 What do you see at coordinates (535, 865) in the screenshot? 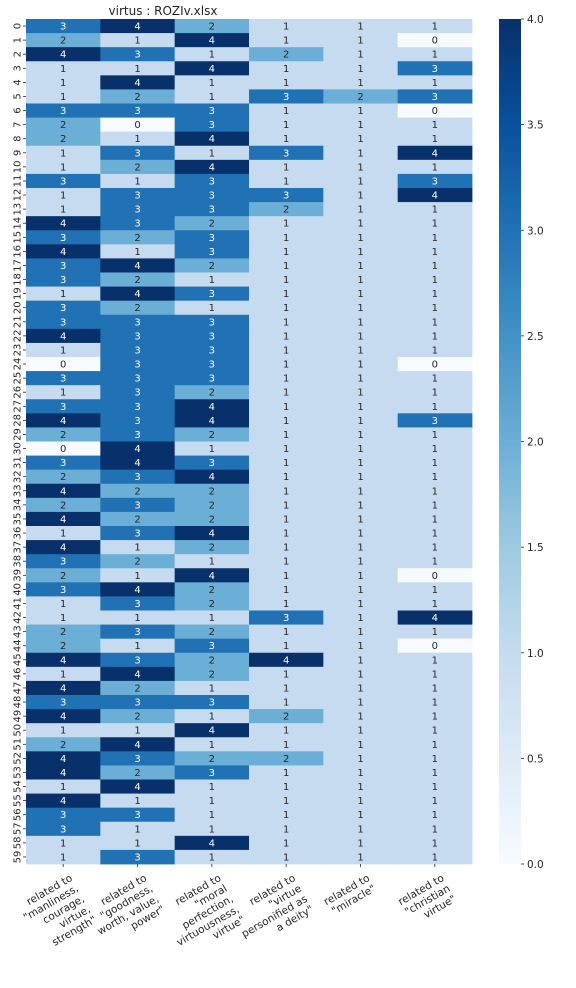
I see `colorbar-tick-label: 0.0` at bounding box center [535, 865].